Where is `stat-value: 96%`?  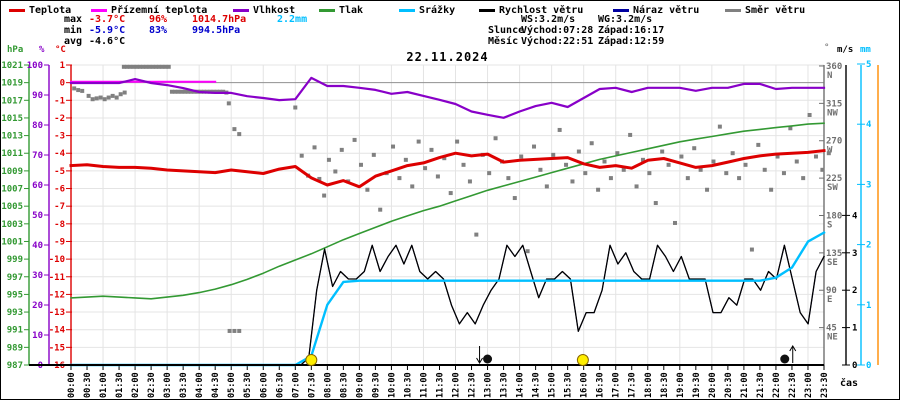 stat-value: 96% is located at coordinates (158, 19).